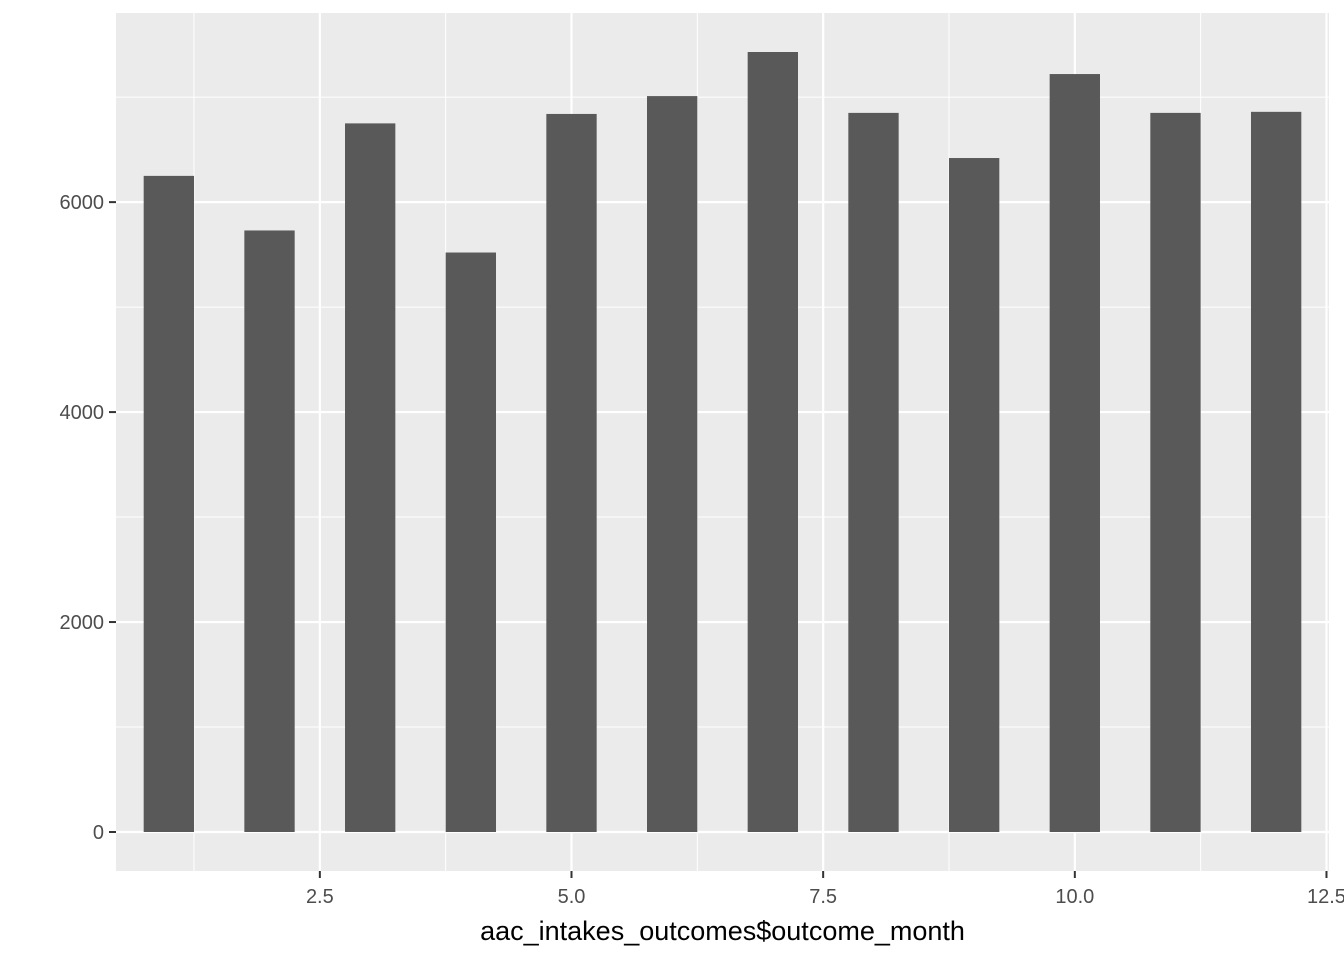 The height and width of the screenshot is (960, 1344). I want to click on y-tick-label: 4000, so click(82, 413).